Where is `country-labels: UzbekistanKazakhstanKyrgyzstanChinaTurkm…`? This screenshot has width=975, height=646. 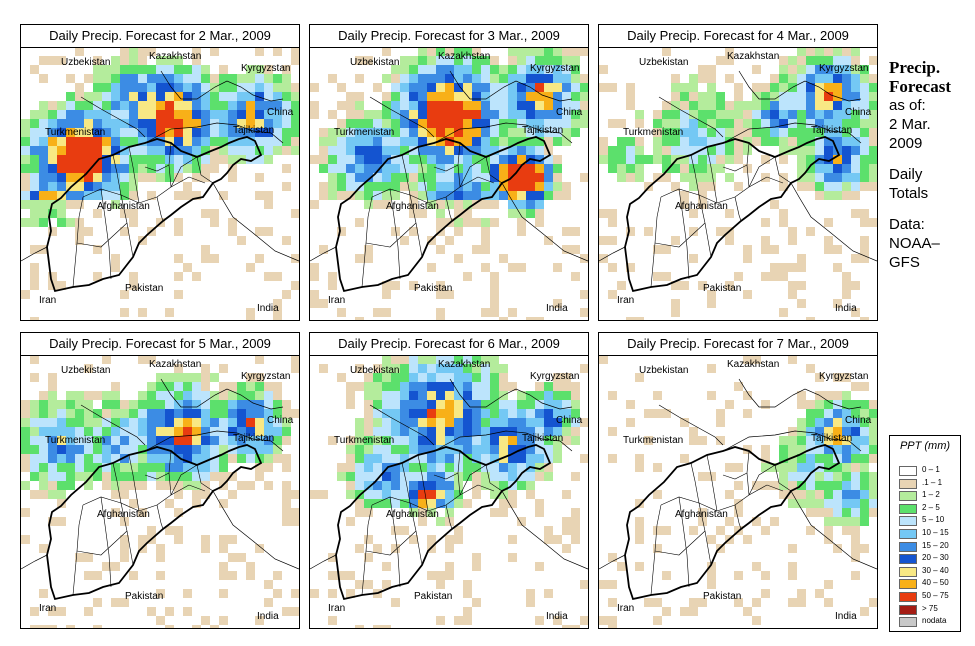
country-labels: UzbekistanKazakhstanKyrgyzstanChinaTurkm… is located at coordinates (744, 490).